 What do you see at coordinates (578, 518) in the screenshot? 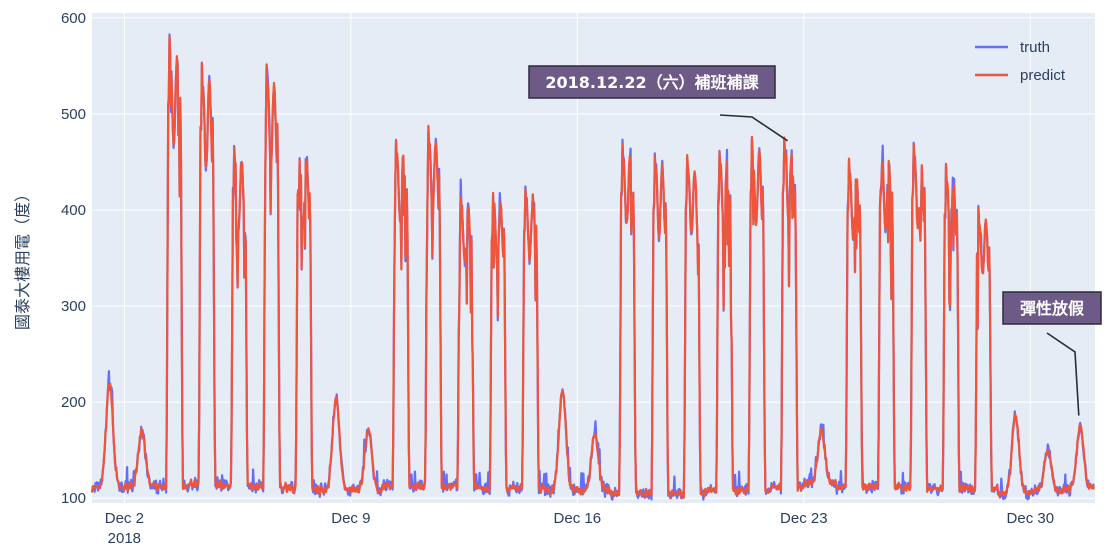
I see `x-tick-label: Dec 16` at bounding box center [578, 518].